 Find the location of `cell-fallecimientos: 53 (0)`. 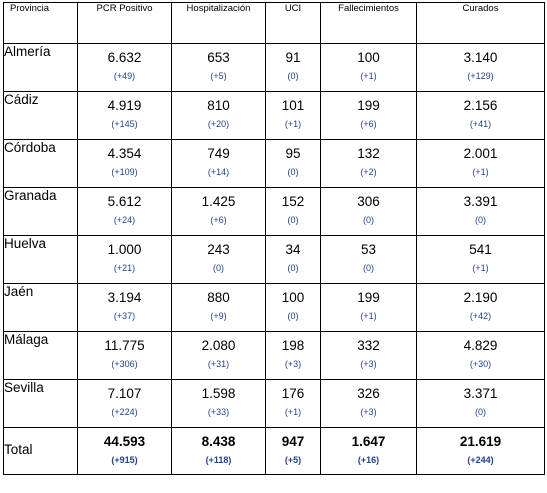

cell-fallecimientos: 53 (0) is located at coordinates (368, 259).